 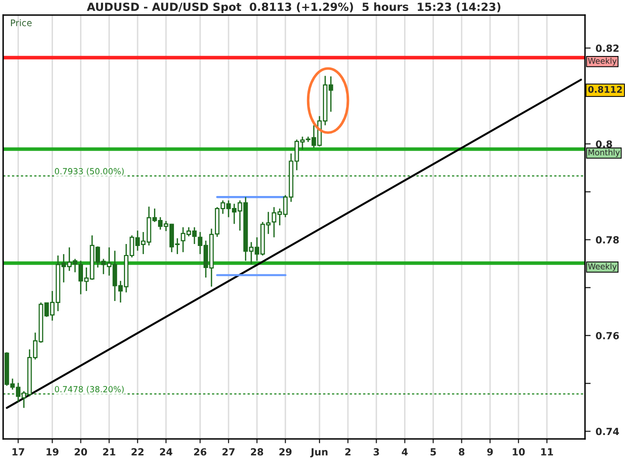 I want to click on chart-title: AUDUSD - AUD/USD Spot 0.8113 (+1.29%) 5 hours 15:23 (14:23), so click(x=293, y=8).